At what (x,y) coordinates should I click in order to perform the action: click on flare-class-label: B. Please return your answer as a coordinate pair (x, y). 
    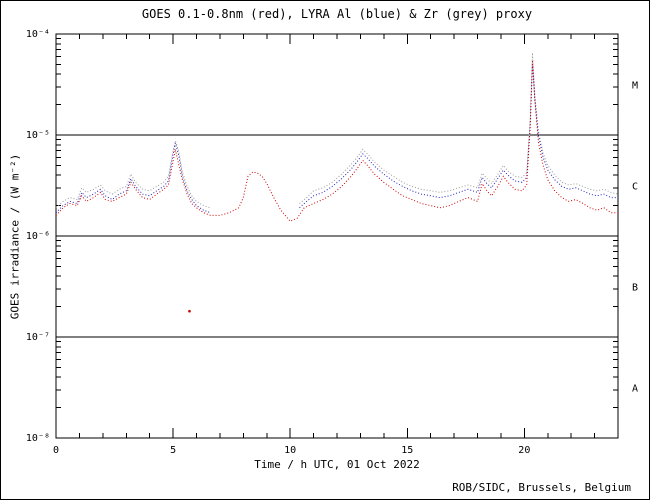
    Looking at the image, I should click on (635, 288).